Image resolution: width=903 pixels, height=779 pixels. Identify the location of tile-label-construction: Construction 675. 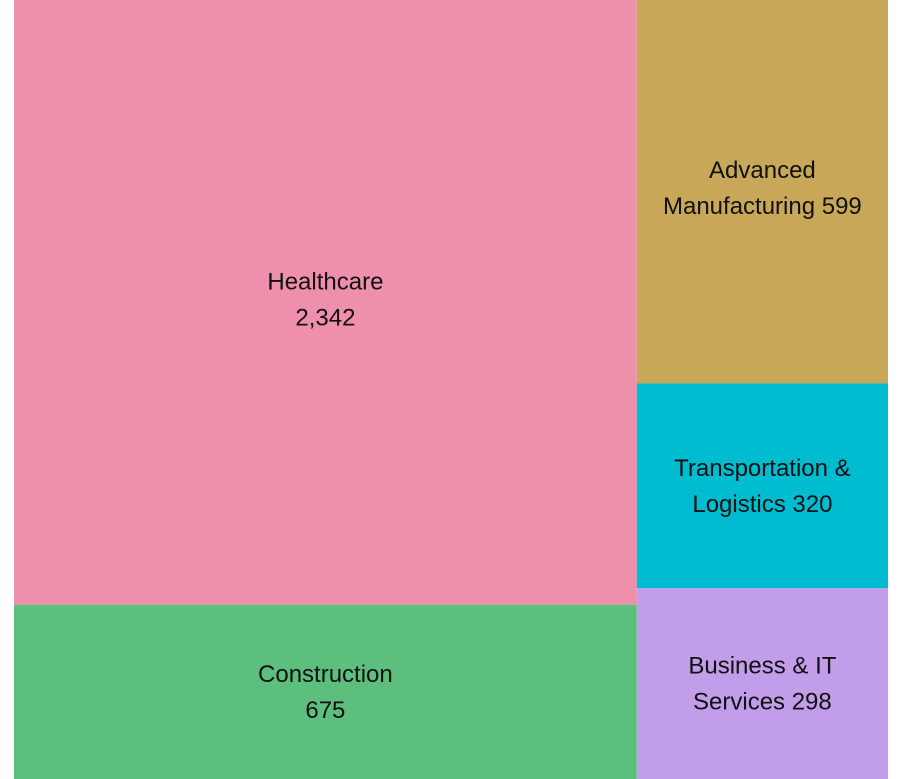
(325, 692).